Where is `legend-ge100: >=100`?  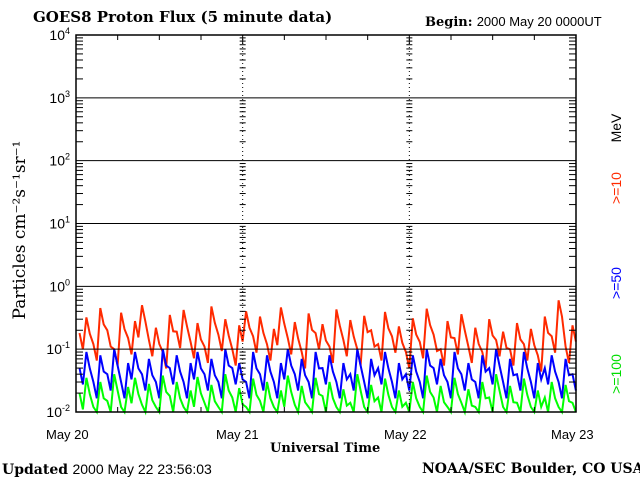 legend-ge100: >=100 is located at coordinates (616, 374).